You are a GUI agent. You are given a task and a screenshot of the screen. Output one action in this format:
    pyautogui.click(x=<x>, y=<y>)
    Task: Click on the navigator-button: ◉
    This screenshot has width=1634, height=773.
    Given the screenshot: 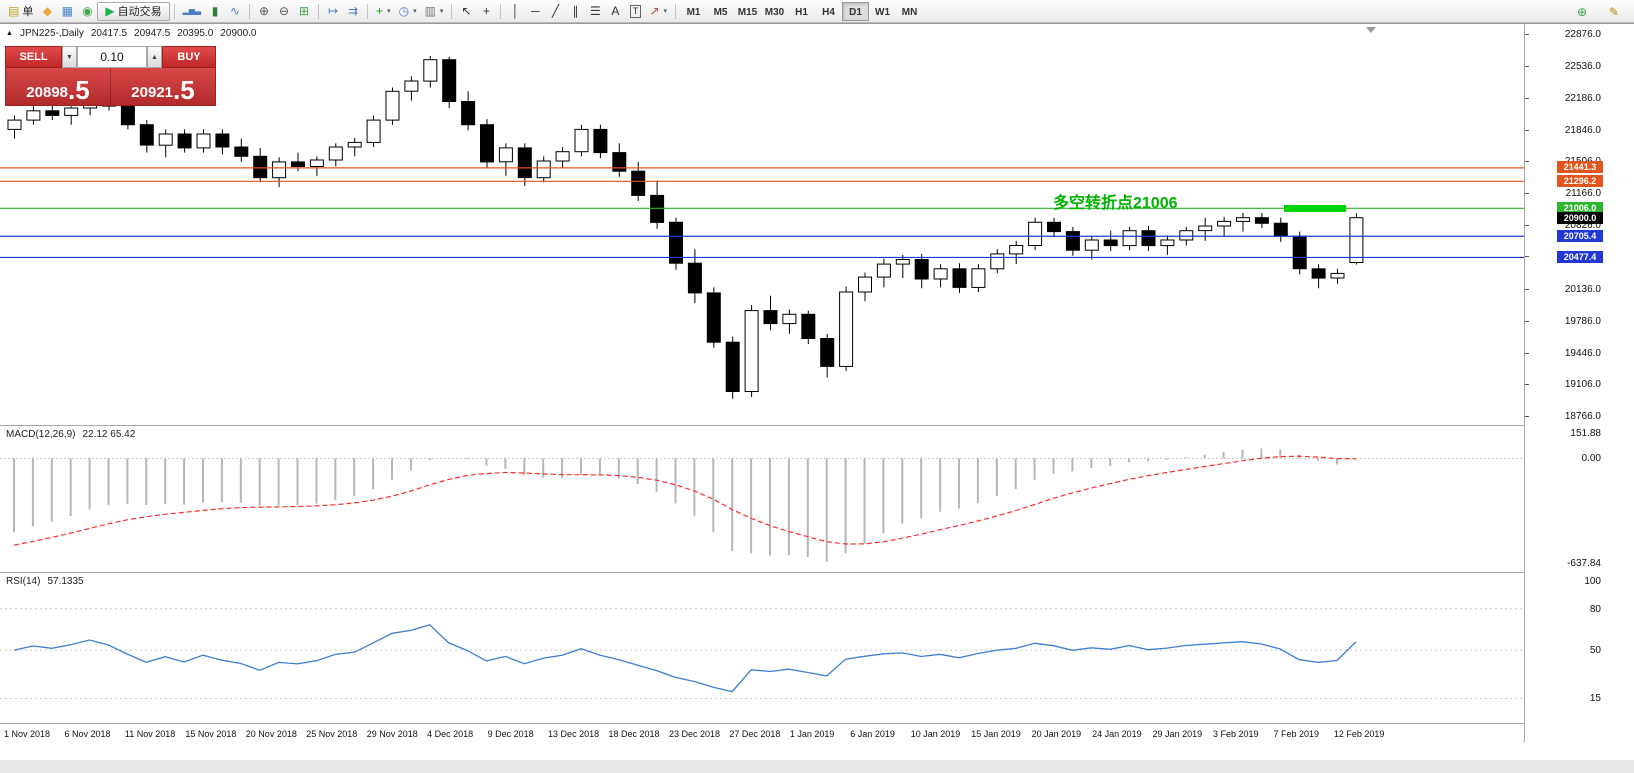 What is the action you would take?
    pyautogui.click(x=87, y=11)
    